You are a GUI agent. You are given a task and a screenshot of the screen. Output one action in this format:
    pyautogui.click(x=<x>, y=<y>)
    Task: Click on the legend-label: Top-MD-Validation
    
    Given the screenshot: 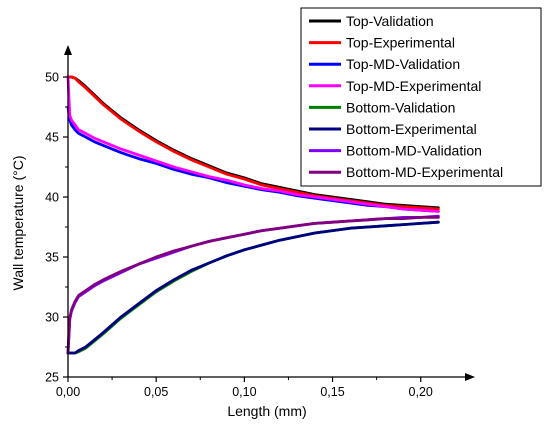 What is the action you would take?
    pyautogui.click(x=403, y=64)
    